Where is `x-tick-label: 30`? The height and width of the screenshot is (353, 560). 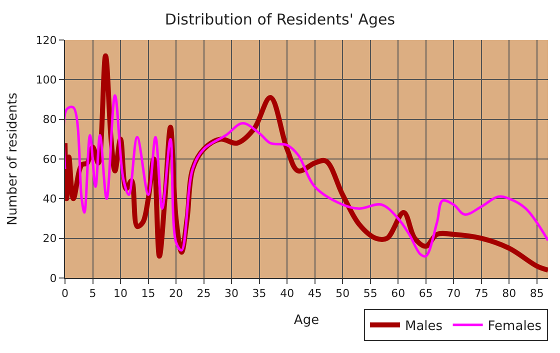
x-tick-label: 30 is located at coordinates (231, 293).